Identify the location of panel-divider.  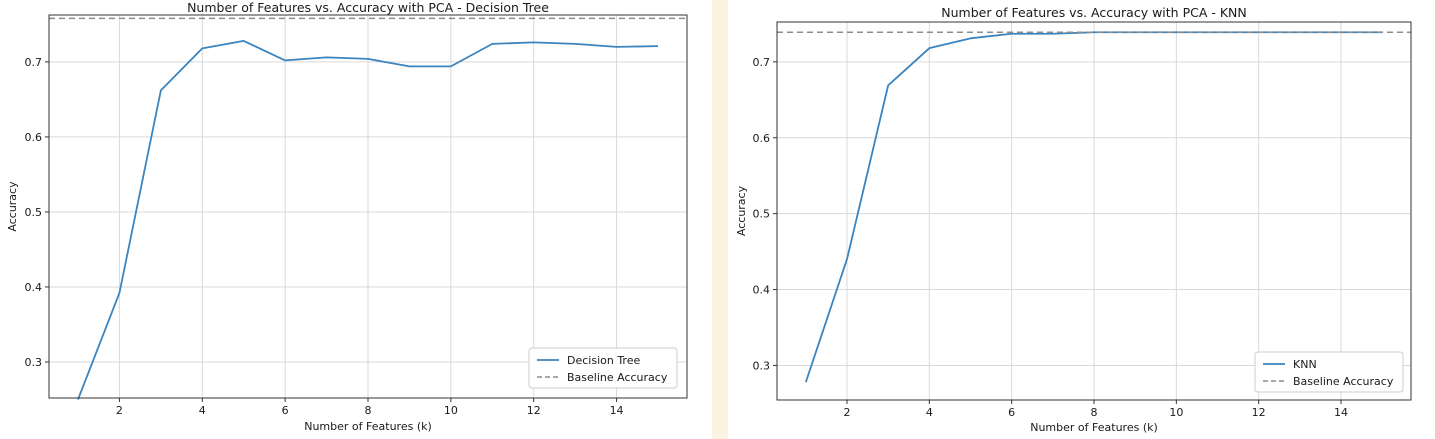
(720, 219).